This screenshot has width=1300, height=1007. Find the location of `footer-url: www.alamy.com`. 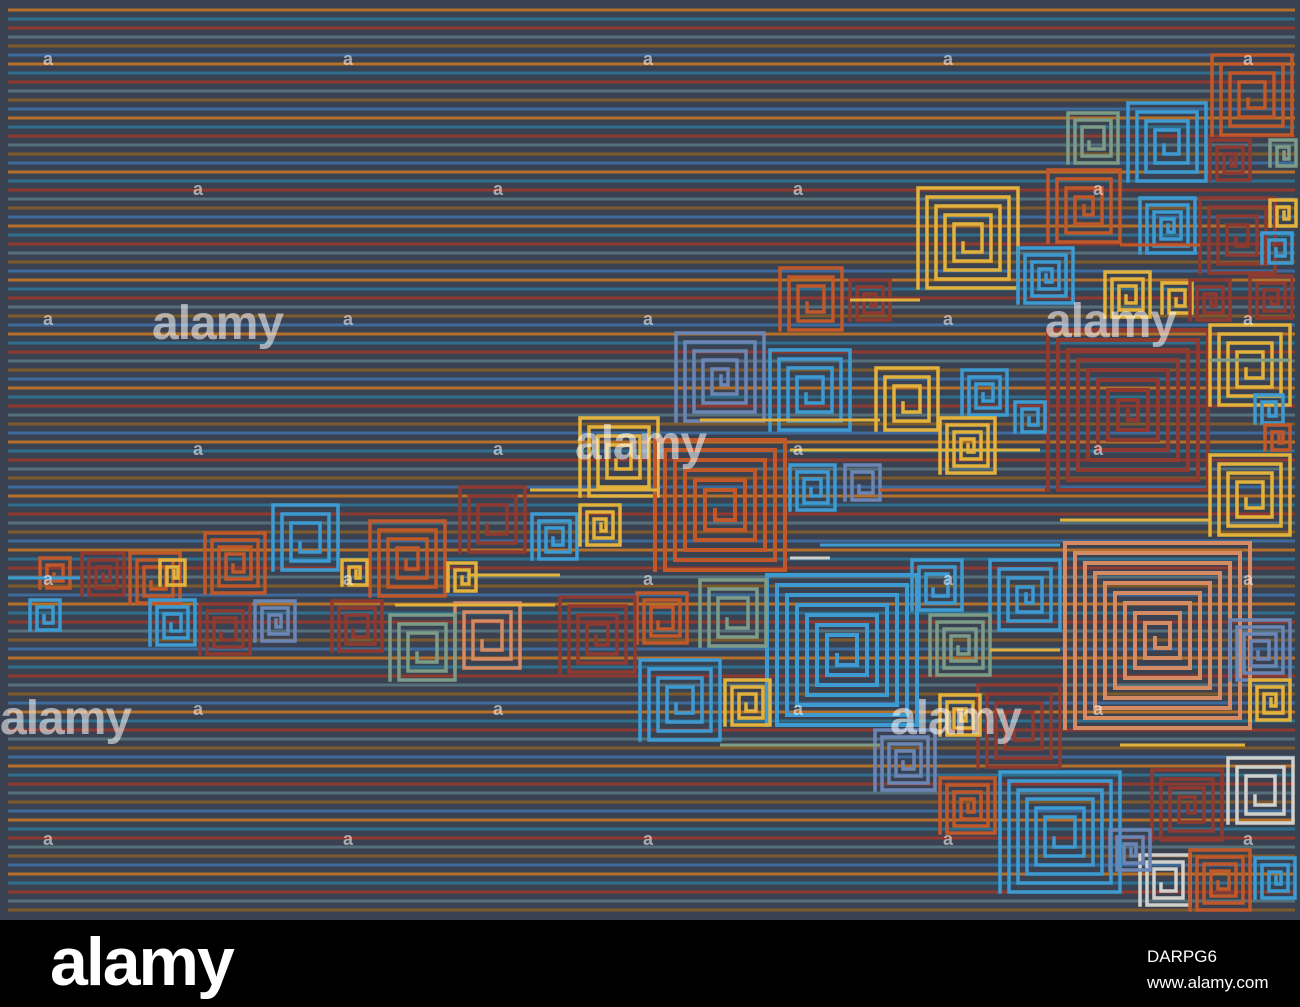

footer-url: www.alamy.com is located at coordinates (1208, 982).